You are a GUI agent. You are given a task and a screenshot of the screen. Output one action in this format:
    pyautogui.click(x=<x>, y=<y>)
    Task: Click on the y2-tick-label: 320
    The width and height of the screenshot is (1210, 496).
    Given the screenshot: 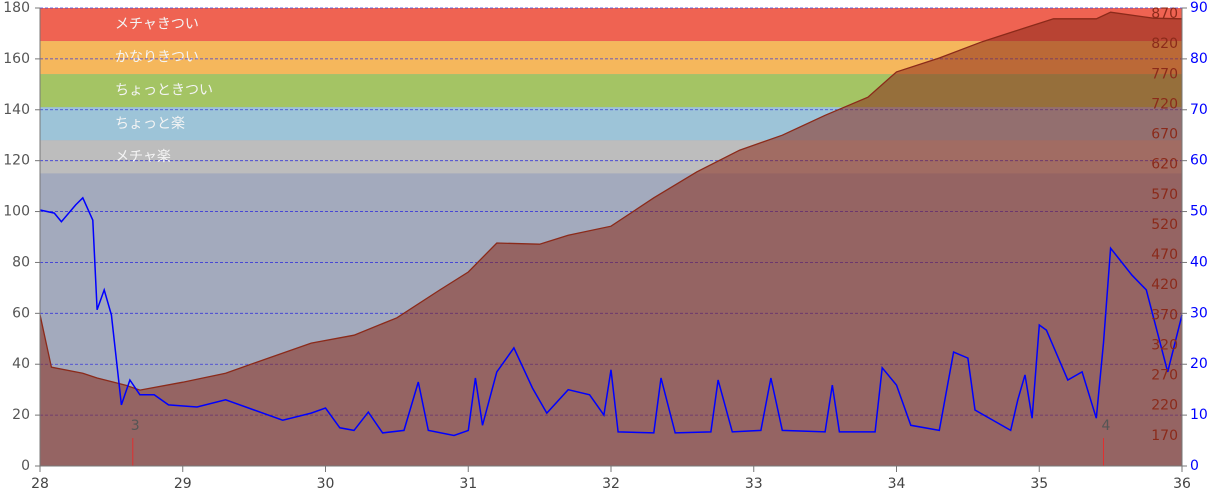 What is the action you would take?
    pyautogui.click(x=1164, y=345)
    